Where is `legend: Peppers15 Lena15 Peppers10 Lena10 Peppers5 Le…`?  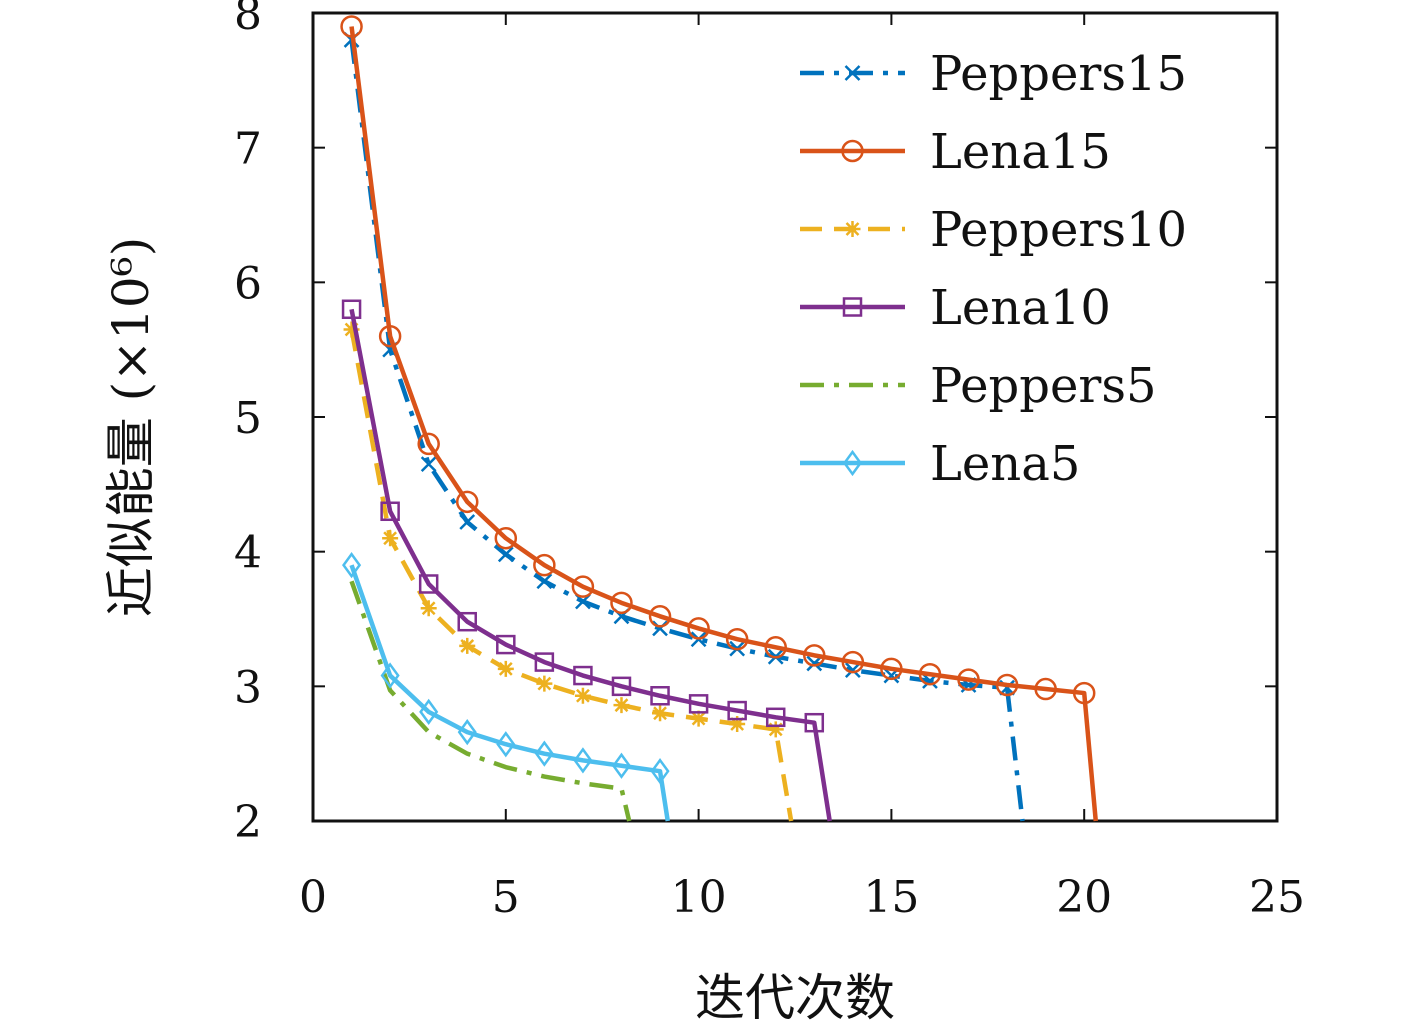
legend: Peppers15 Lena15 Peppers10 Lena10 Peppers5 Le… is located at coordinates (993, 269).